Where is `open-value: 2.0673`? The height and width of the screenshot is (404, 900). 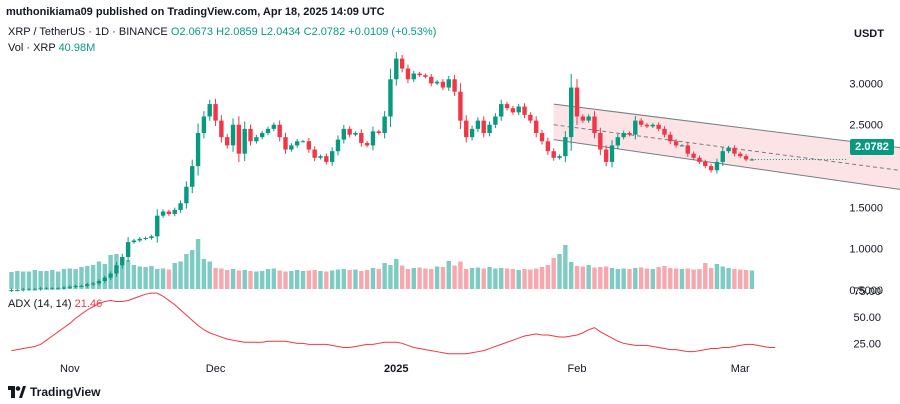
open-value: 2.0673 is located at coordinates (196, 32).